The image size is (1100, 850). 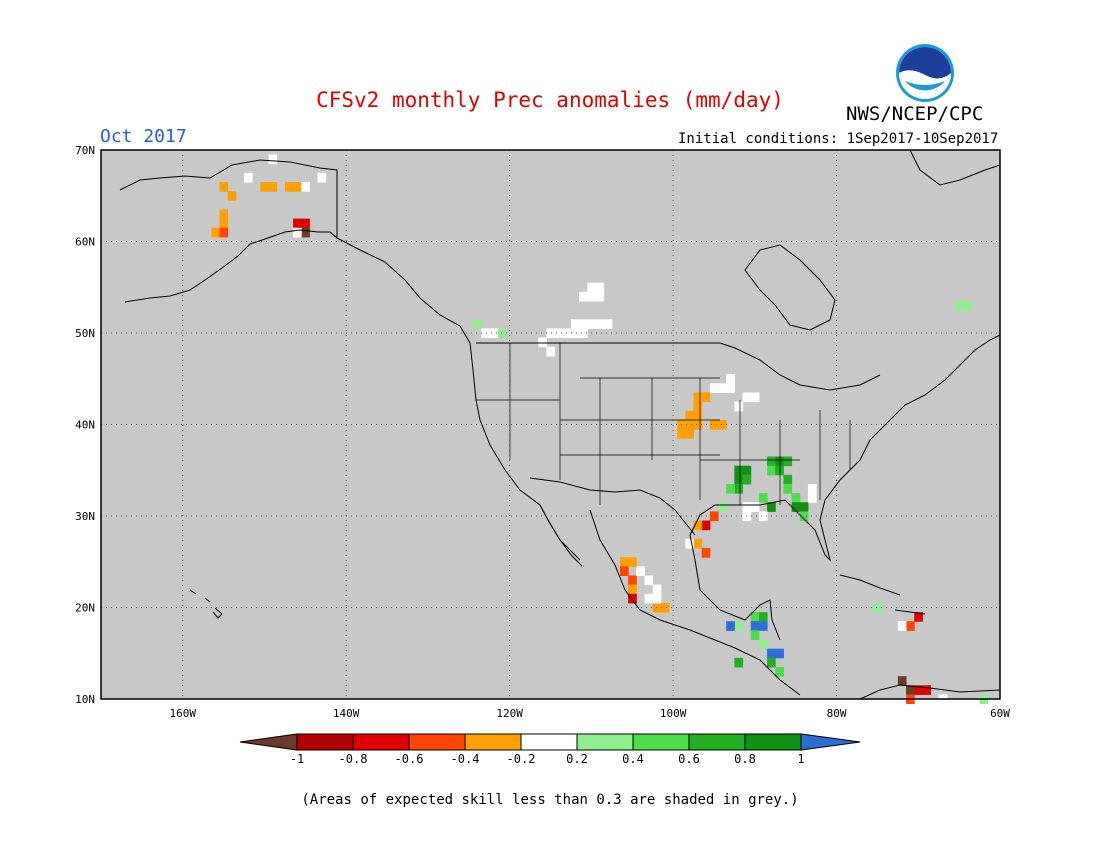 I want to click on colorbar-label: 1, so click(x=800, y=759).